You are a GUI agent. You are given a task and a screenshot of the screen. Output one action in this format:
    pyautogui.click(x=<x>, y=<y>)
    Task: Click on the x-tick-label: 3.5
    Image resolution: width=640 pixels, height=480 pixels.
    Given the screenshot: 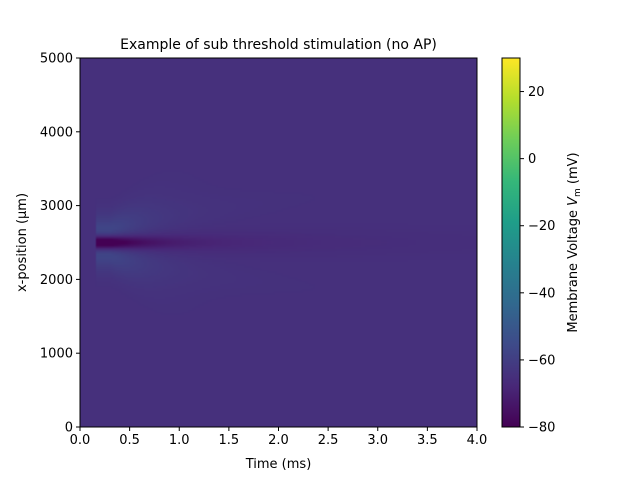 What is the action you would take?
    pyautogui.click(x=427, y=440)
    